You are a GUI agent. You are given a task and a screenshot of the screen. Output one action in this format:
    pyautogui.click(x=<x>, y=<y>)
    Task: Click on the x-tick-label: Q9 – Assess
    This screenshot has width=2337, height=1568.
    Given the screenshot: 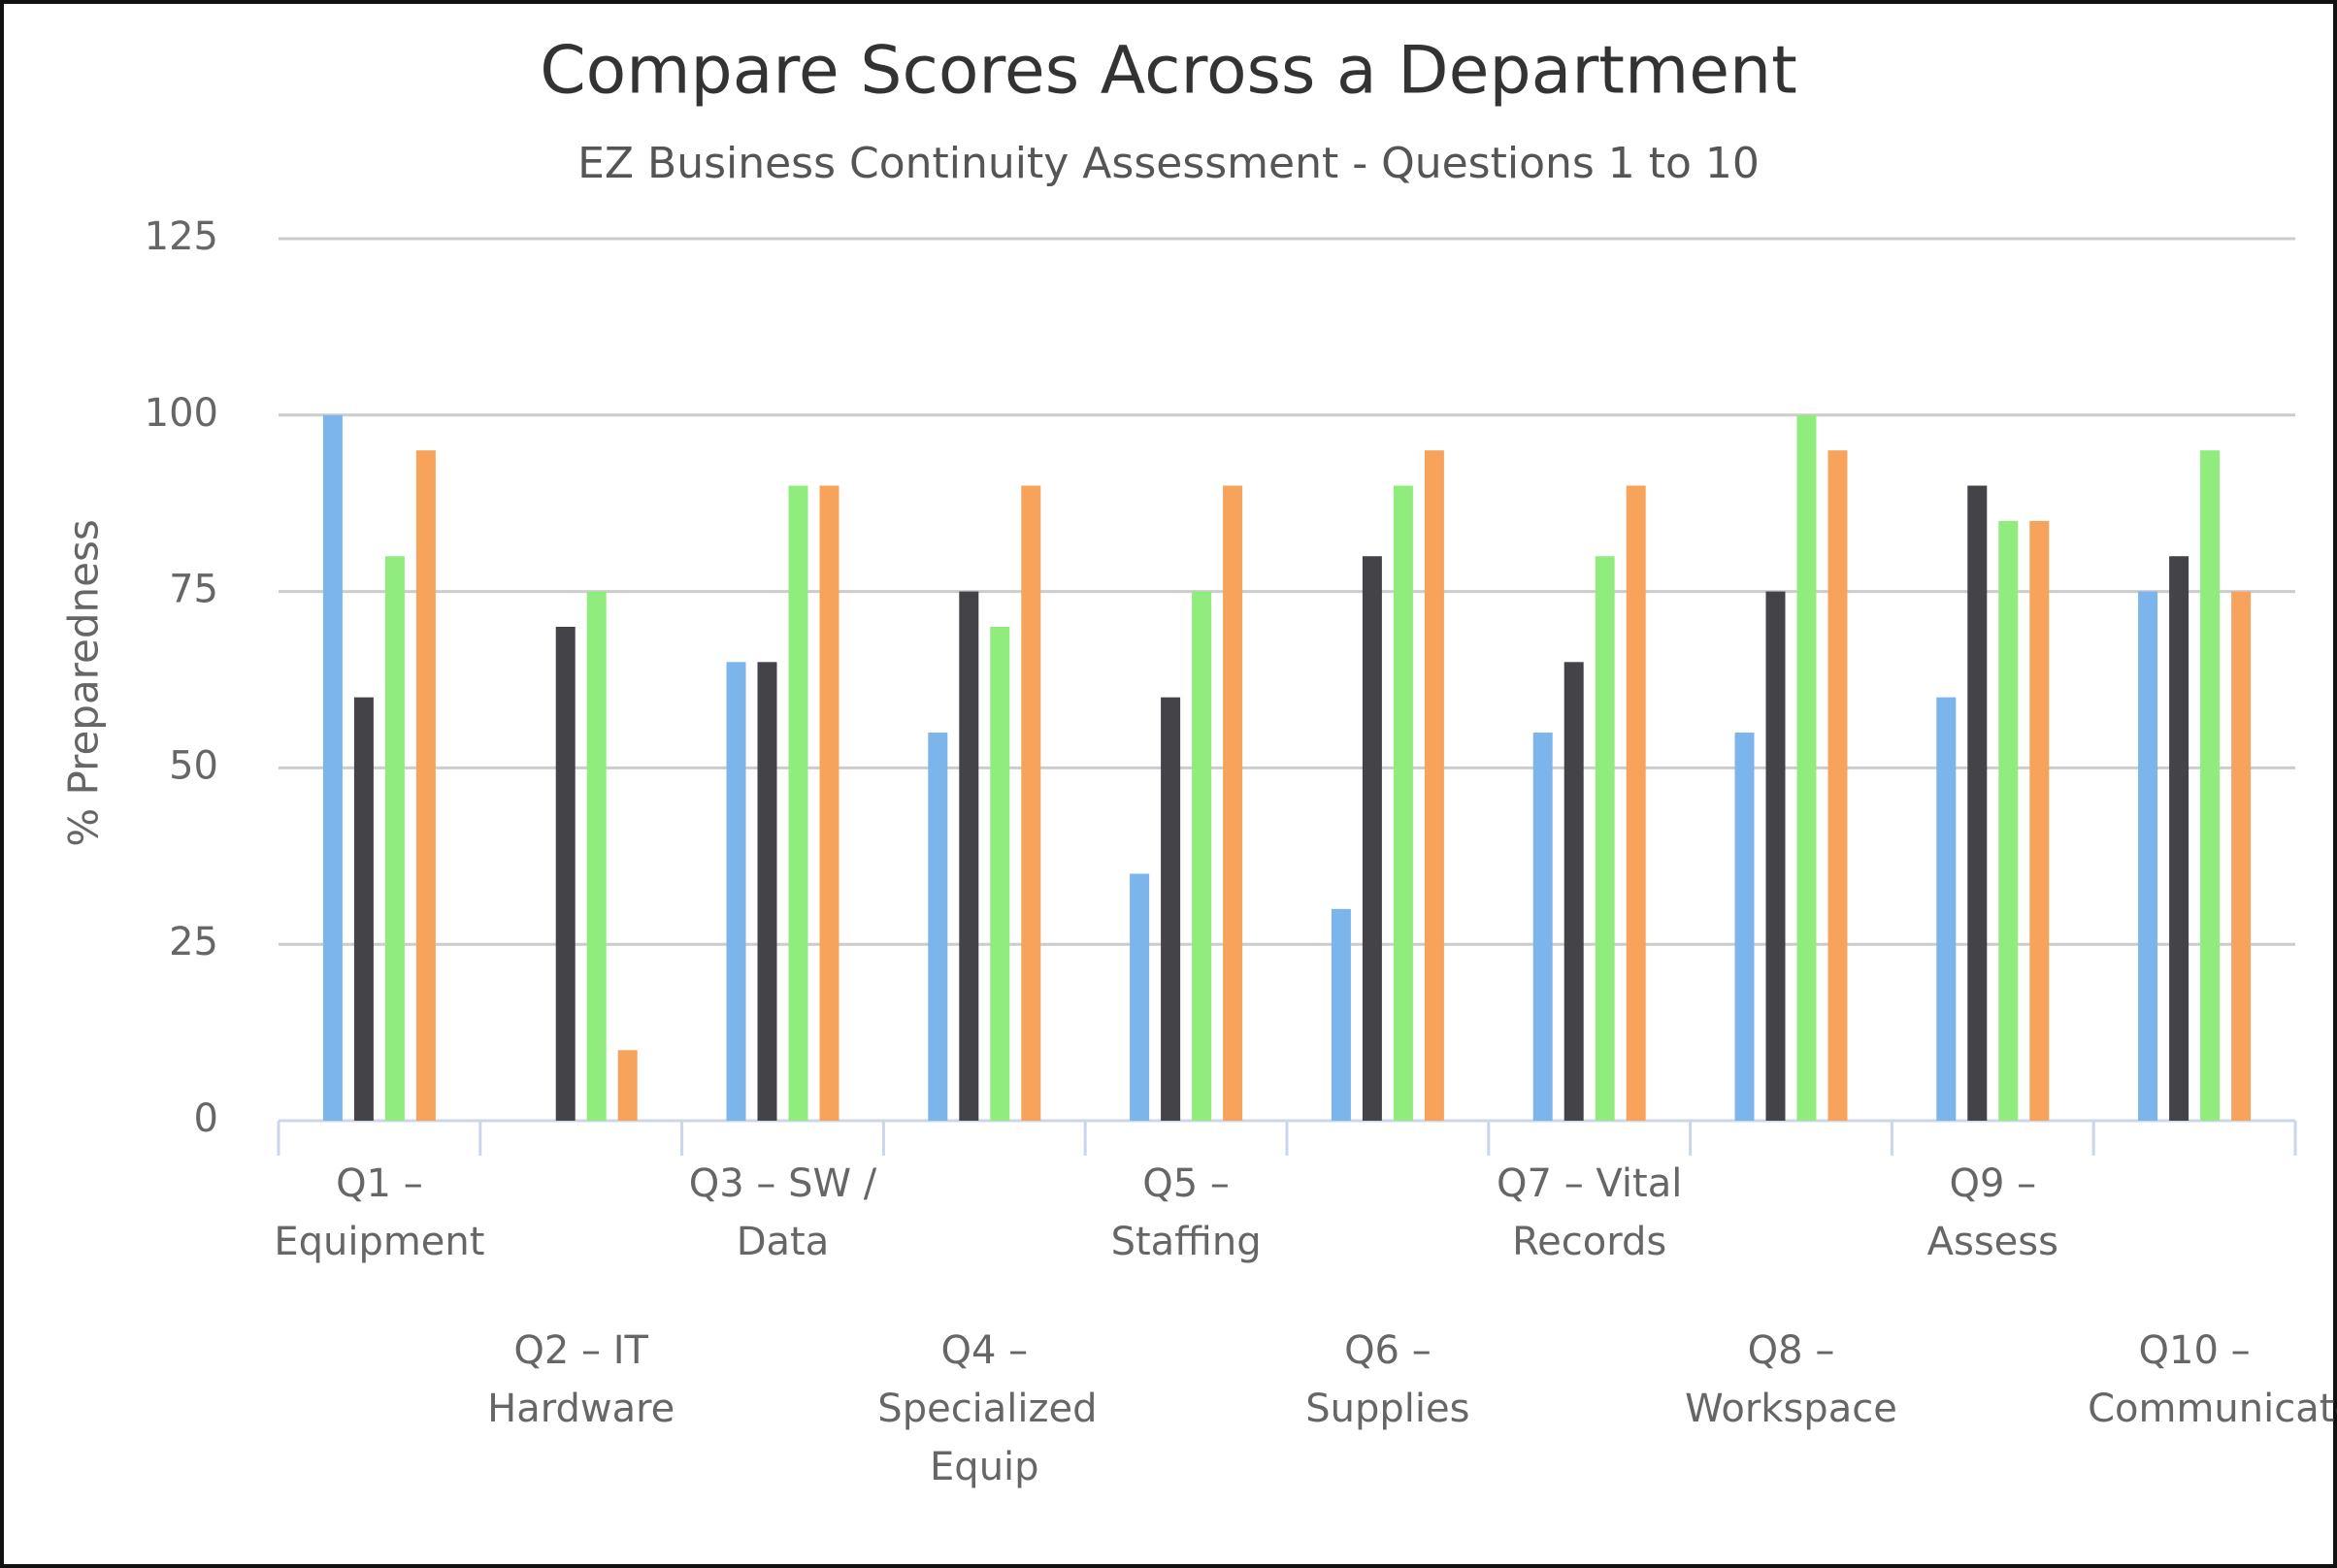 What is the action you would take?
    pyautogui.click(x=1992, y=1212)
    